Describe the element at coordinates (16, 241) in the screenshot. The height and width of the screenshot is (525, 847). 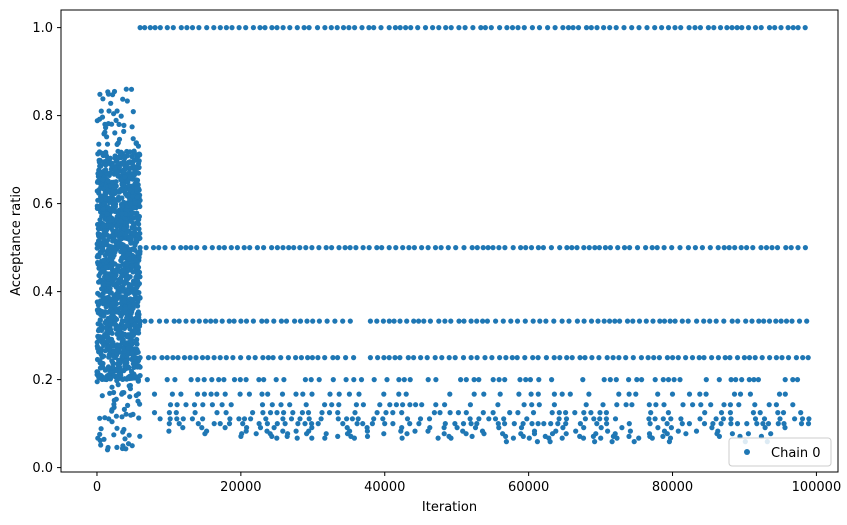
I see `y-axis-label: Acceptance ratio` at that location.